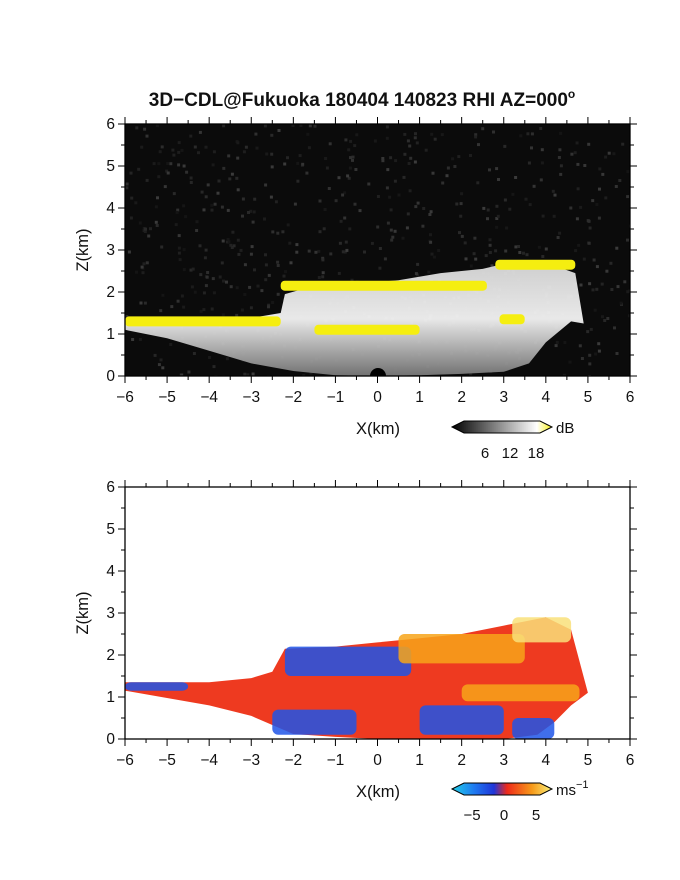 This screenshot has width=680, height=880. What do you see at coordinates (536, 815) in the screenshot?
I see `colorbar-tick: 5` at bounding box center [536, 815].